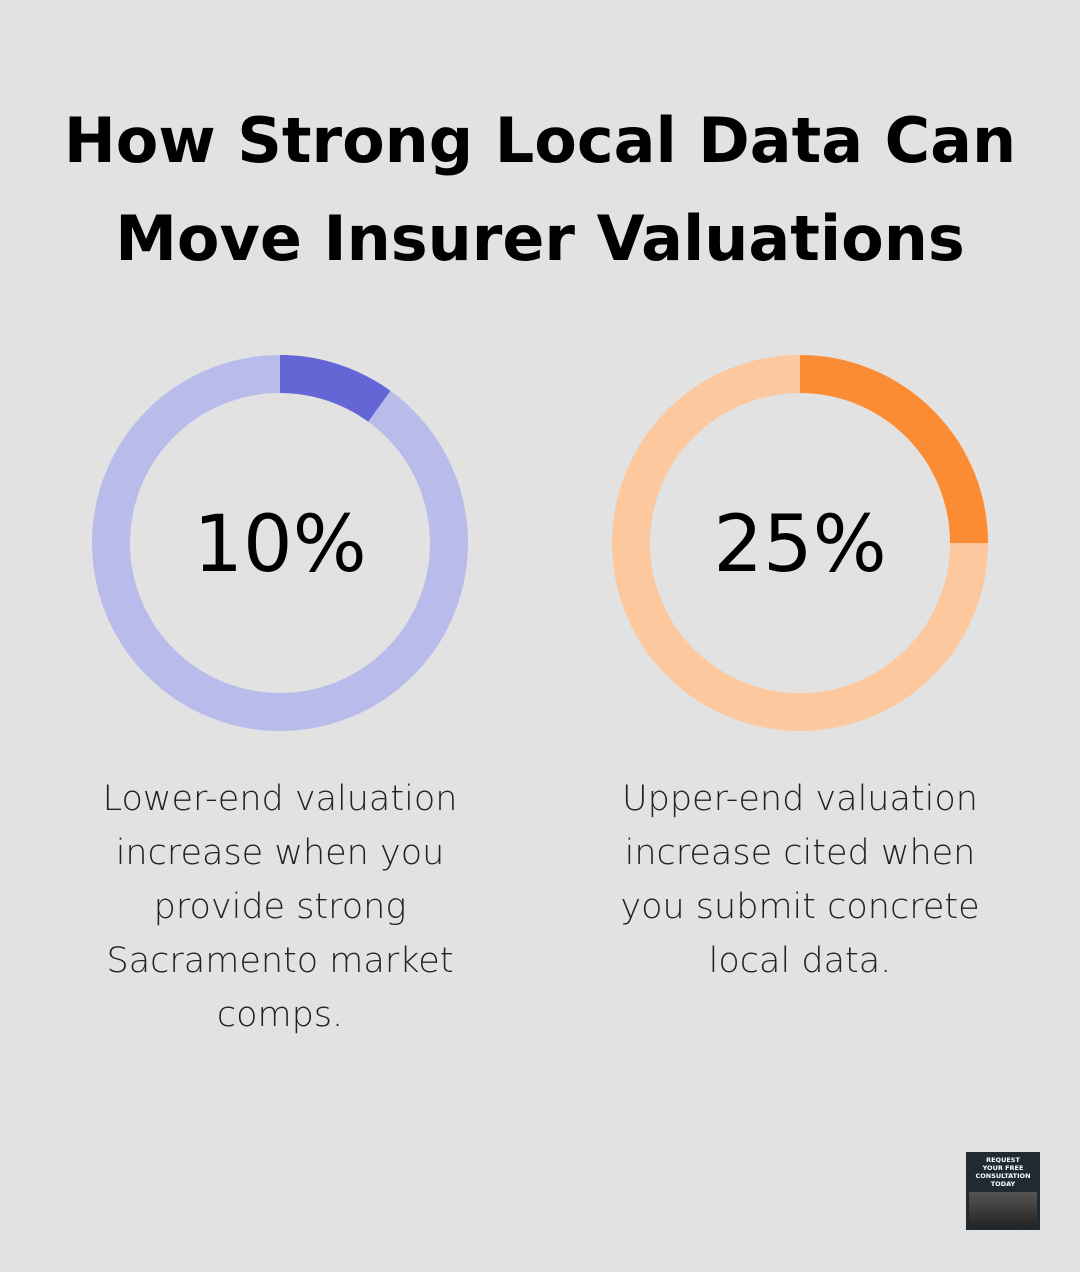  What do you see at coordinates (1003, 1176) in the screenshot?
I see `badge-line: CONSULTATION` at bounding box center [1003, 1176].